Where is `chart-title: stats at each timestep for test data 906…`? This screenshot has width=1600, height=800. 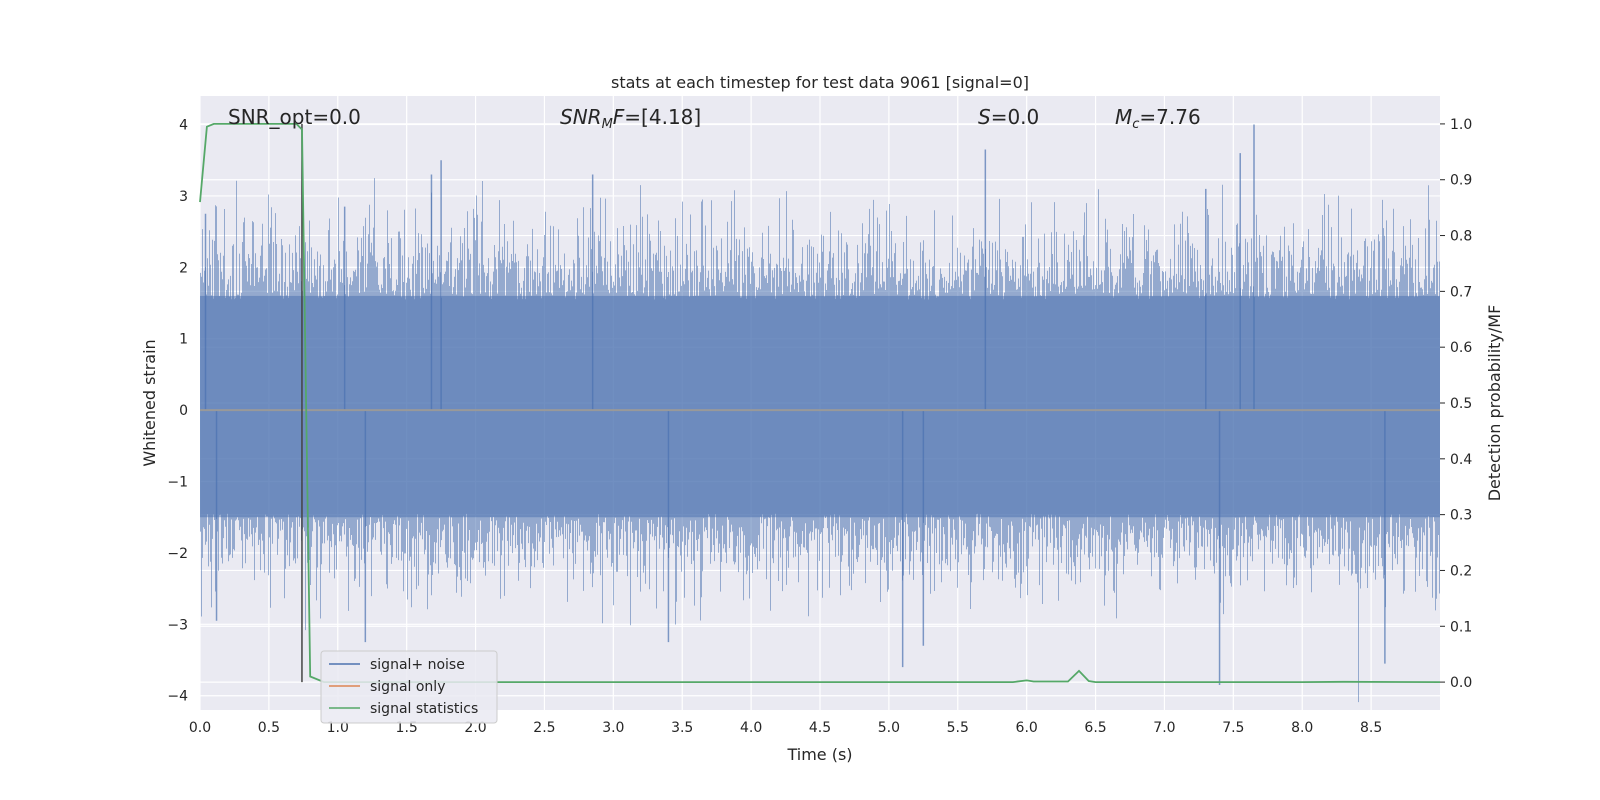
chart-title: stats at each timestep for test data 906… is located at coordinates (820, 82).